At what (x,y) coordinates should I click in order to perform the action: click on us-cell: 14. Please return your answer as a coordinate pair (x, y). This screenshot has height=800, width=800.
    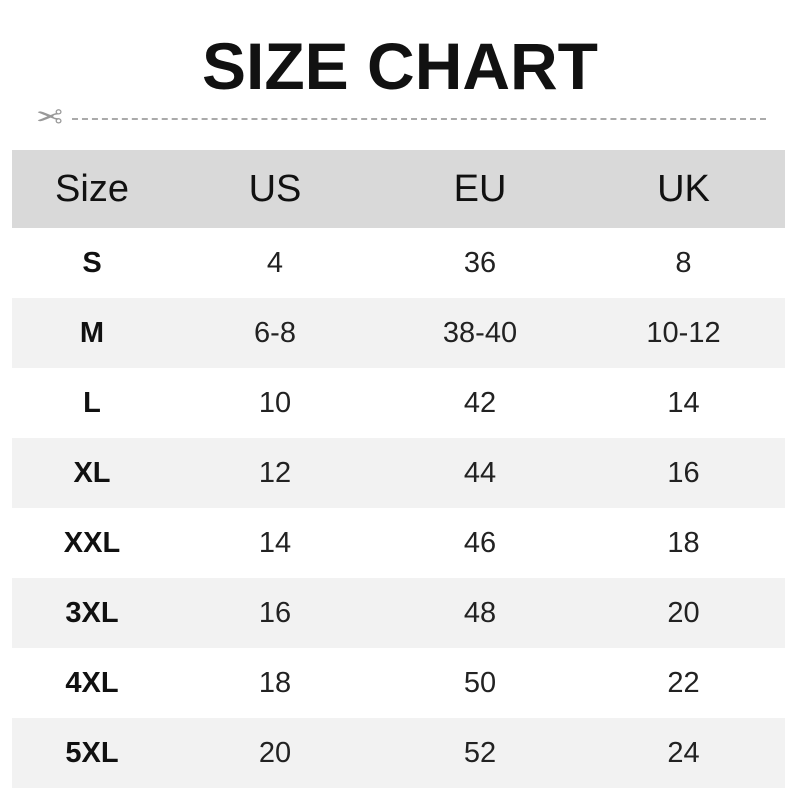
    Looking at the image, I should click on (275, 542).